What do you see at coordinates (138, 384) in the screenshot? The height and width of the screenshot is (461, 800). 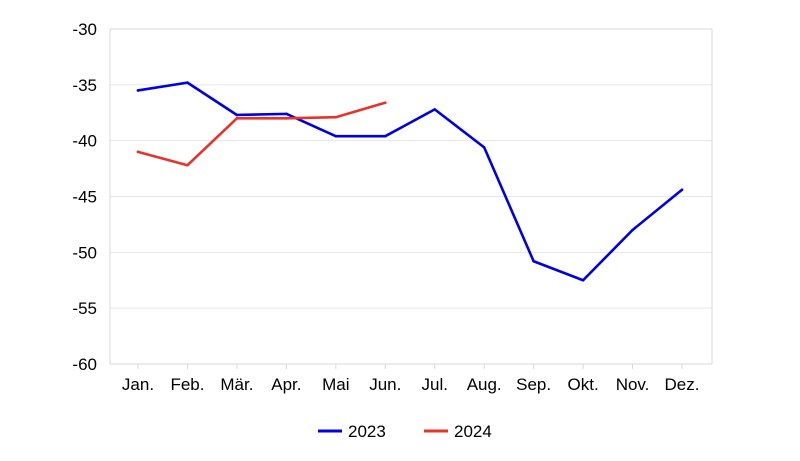 I see `x-tick-label: Jan.` at bounding box center [138, 384].